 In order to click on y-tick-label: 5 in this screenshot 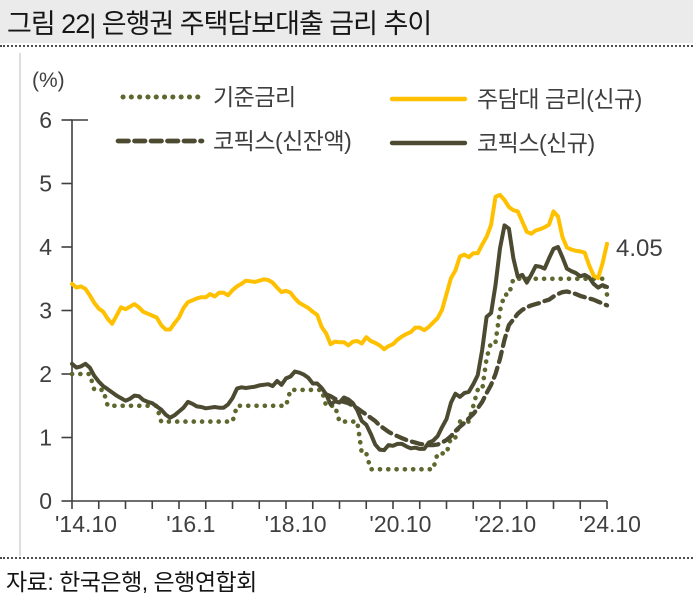, I will do `click(45, 184)`.